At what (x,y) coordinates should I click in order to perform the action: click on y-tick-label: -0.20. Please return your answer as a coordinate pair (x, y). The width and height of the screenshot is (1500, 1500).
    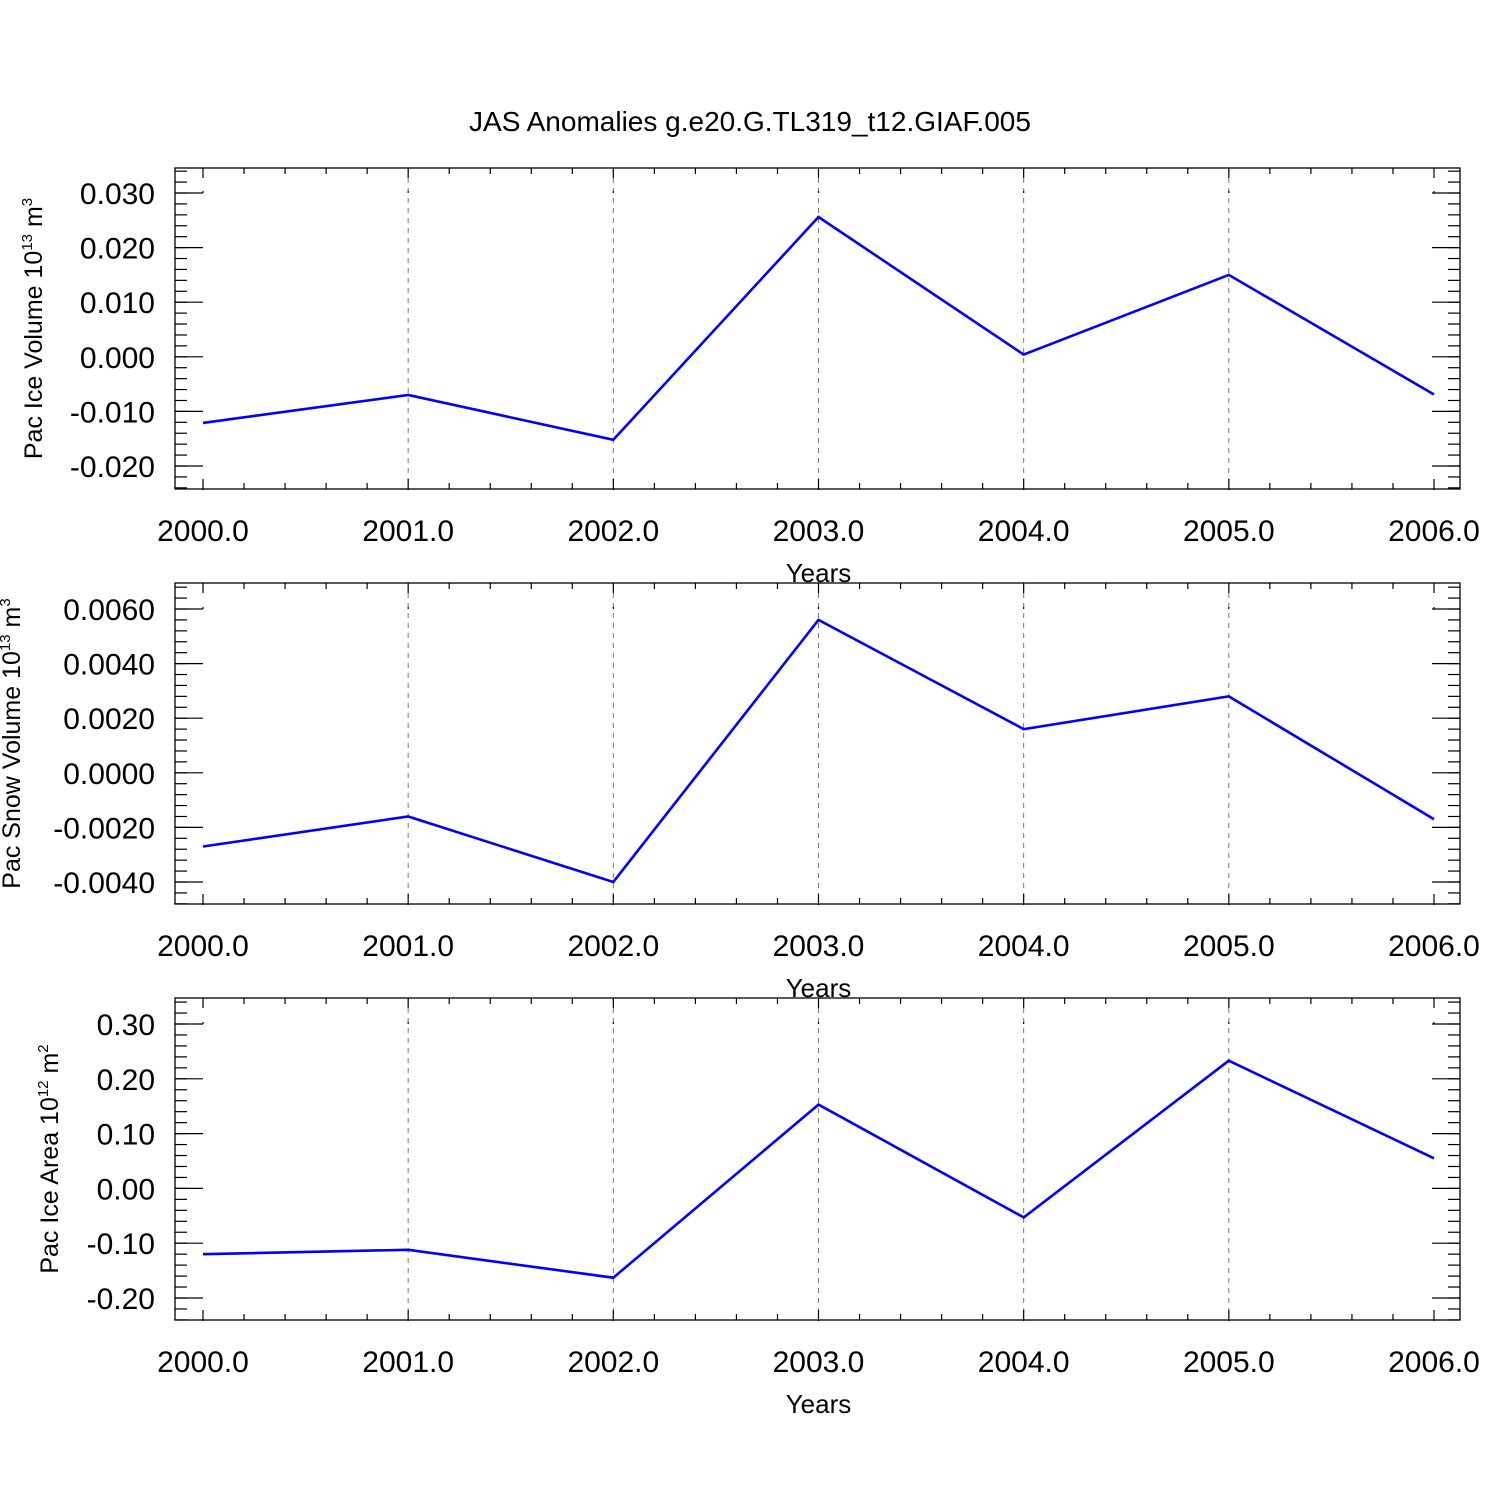
    Looking at the image, I should click on (121, 1299).